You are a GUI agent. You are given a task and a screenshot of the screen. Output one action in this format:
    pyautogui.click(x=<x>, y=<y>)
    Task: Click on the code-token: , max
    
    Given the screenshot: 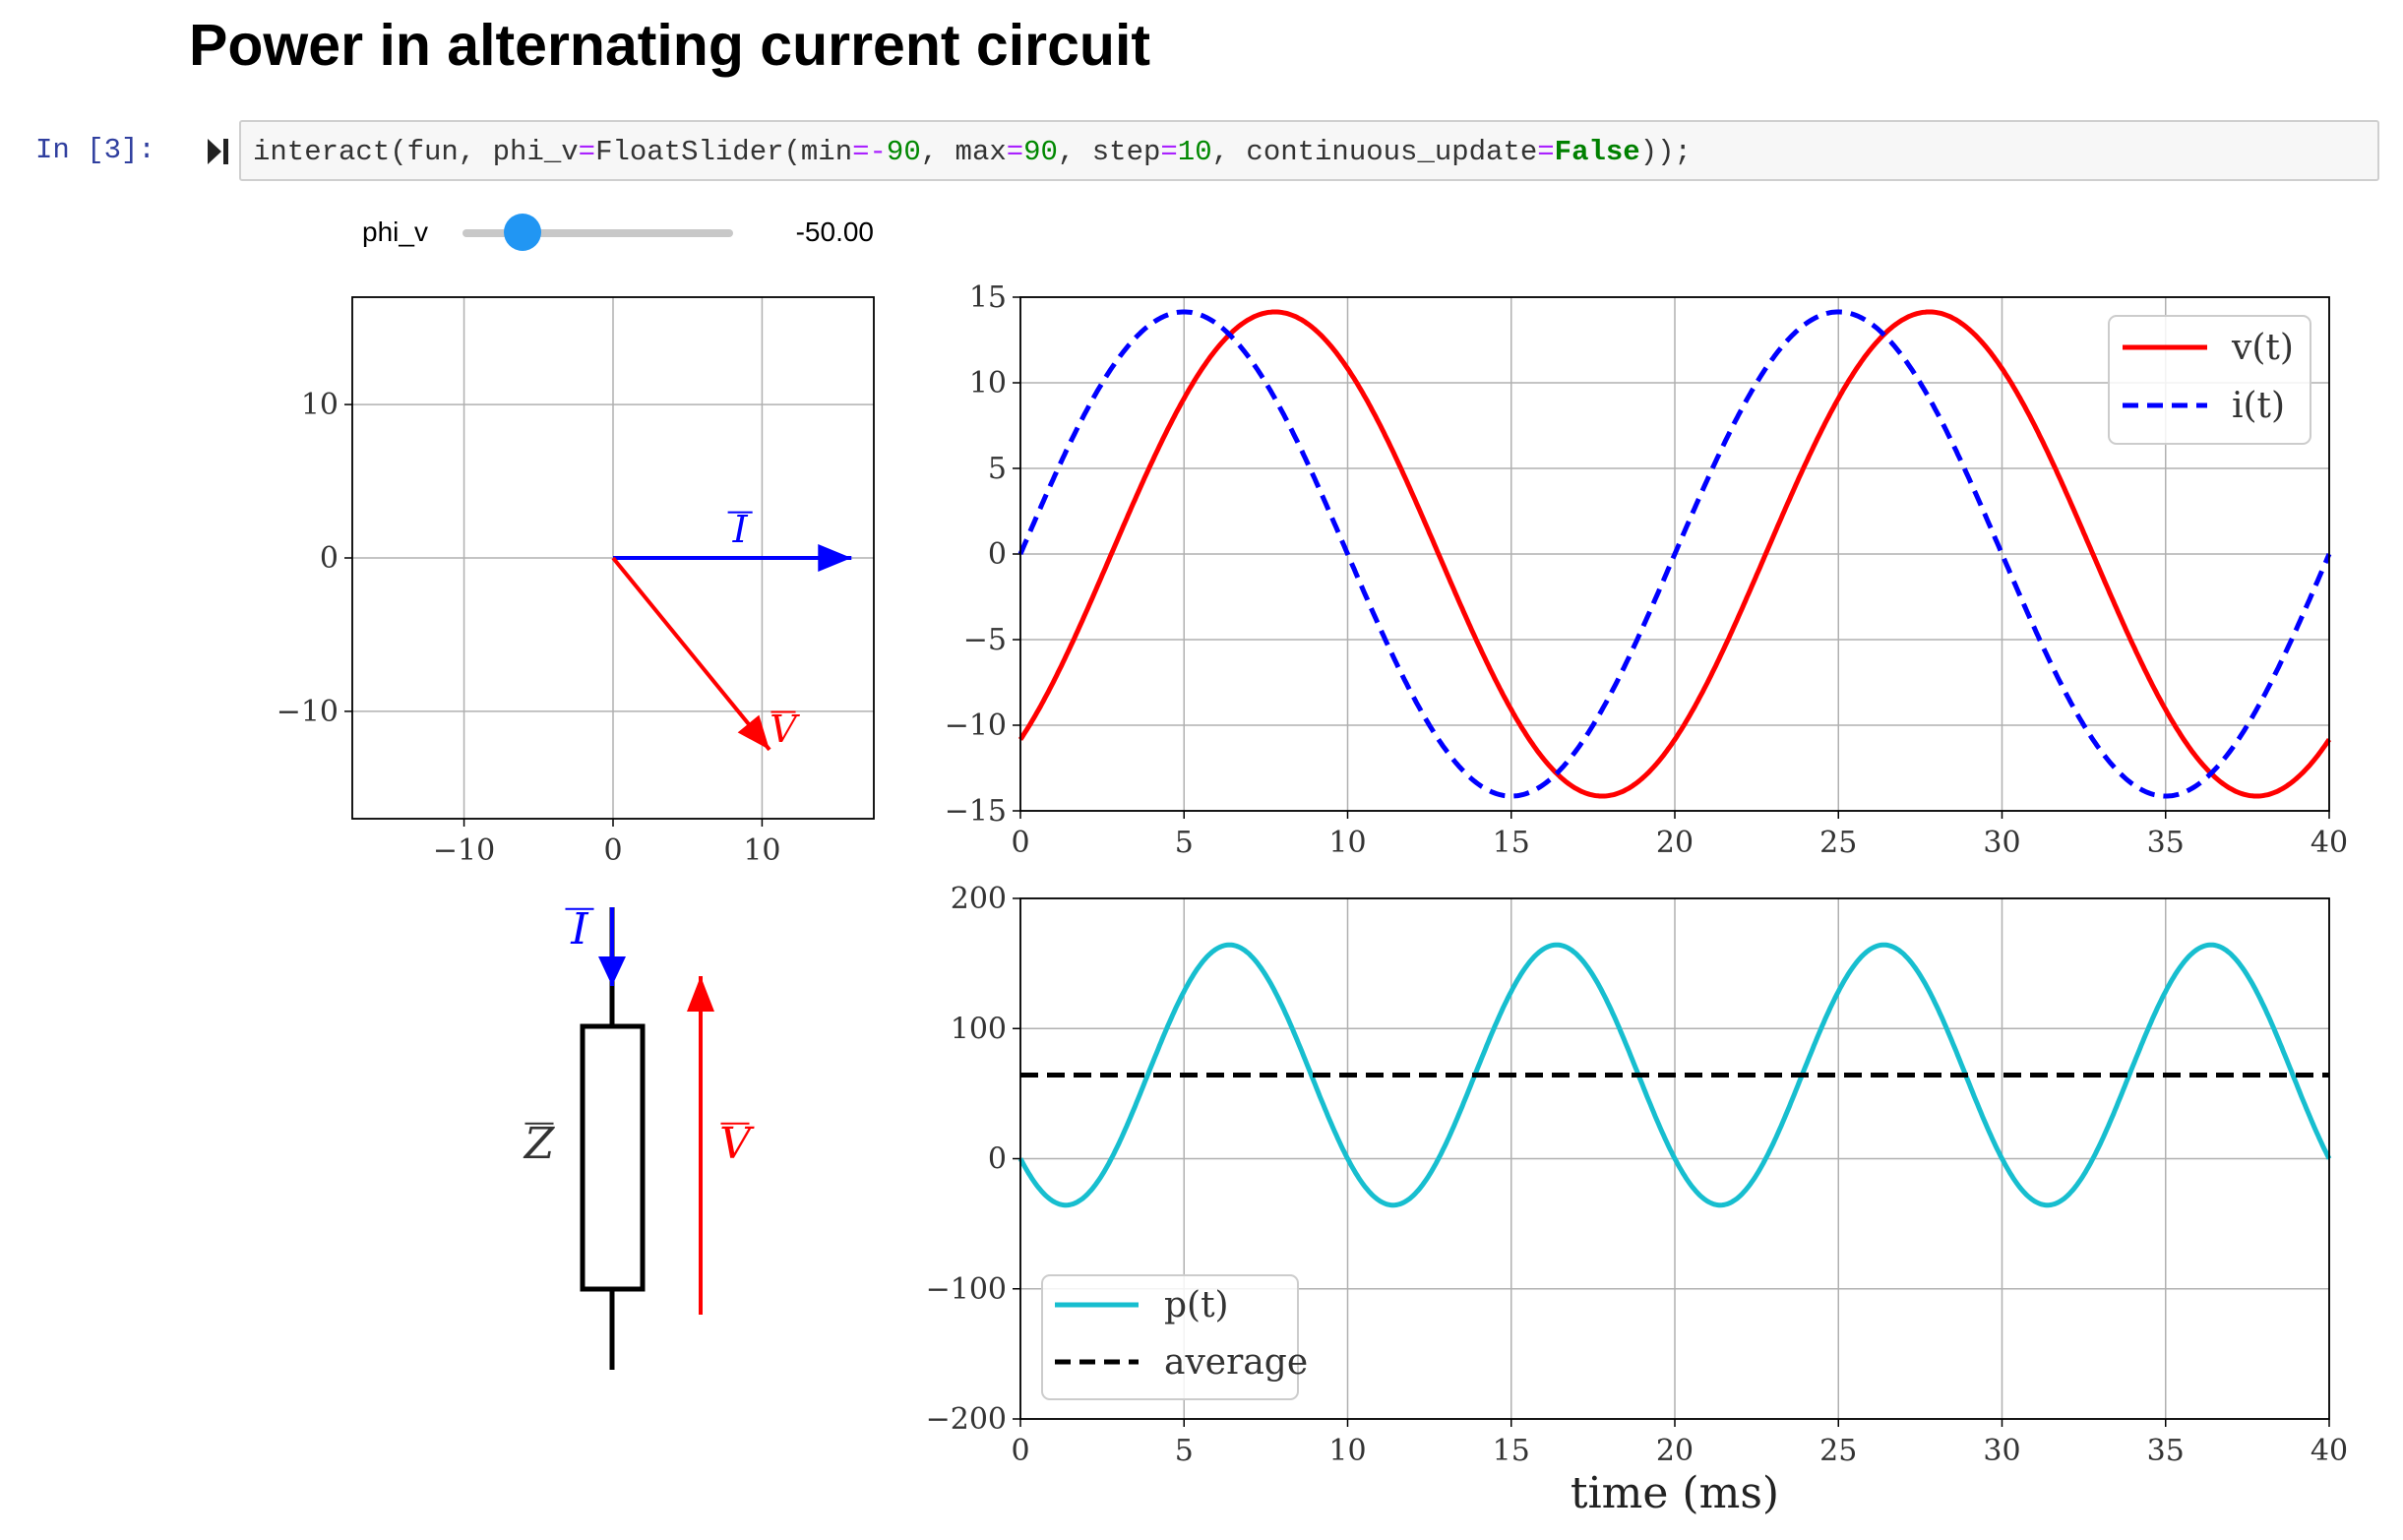 What is the action you would take?
    pyautogui.click(x=963, y=152)
    